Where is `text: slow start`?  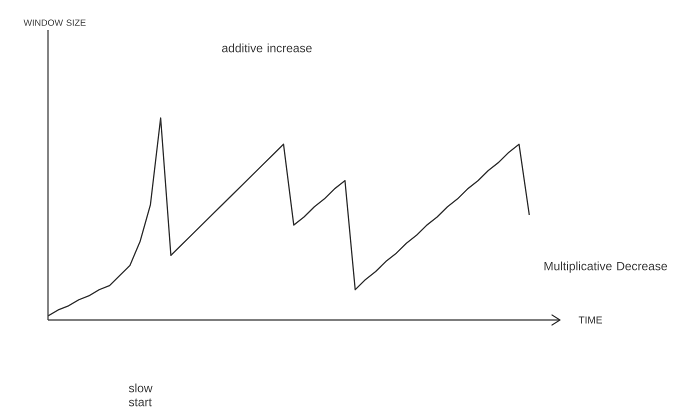
text: slow start is located at coordinates (140, 395).